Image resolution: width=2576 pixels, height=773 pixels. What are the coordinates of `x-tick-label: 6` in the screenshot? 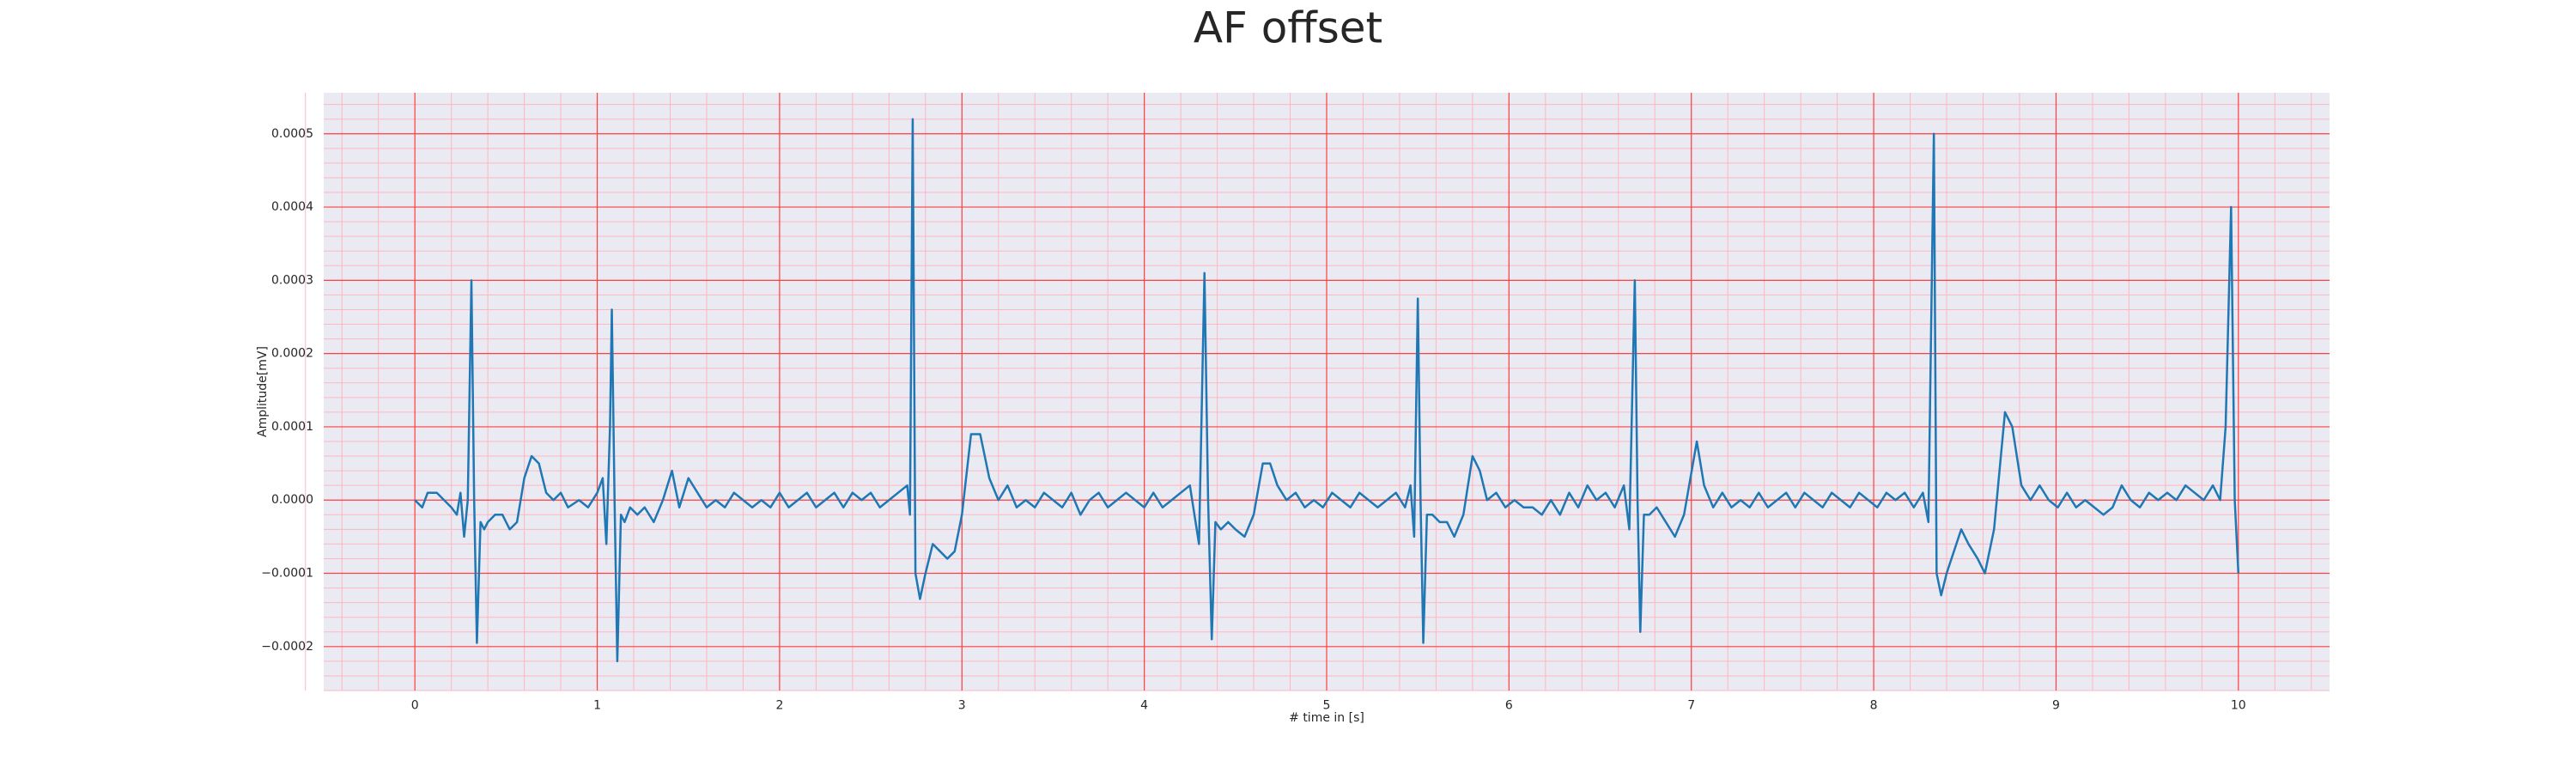 It's located at (1509, 706).